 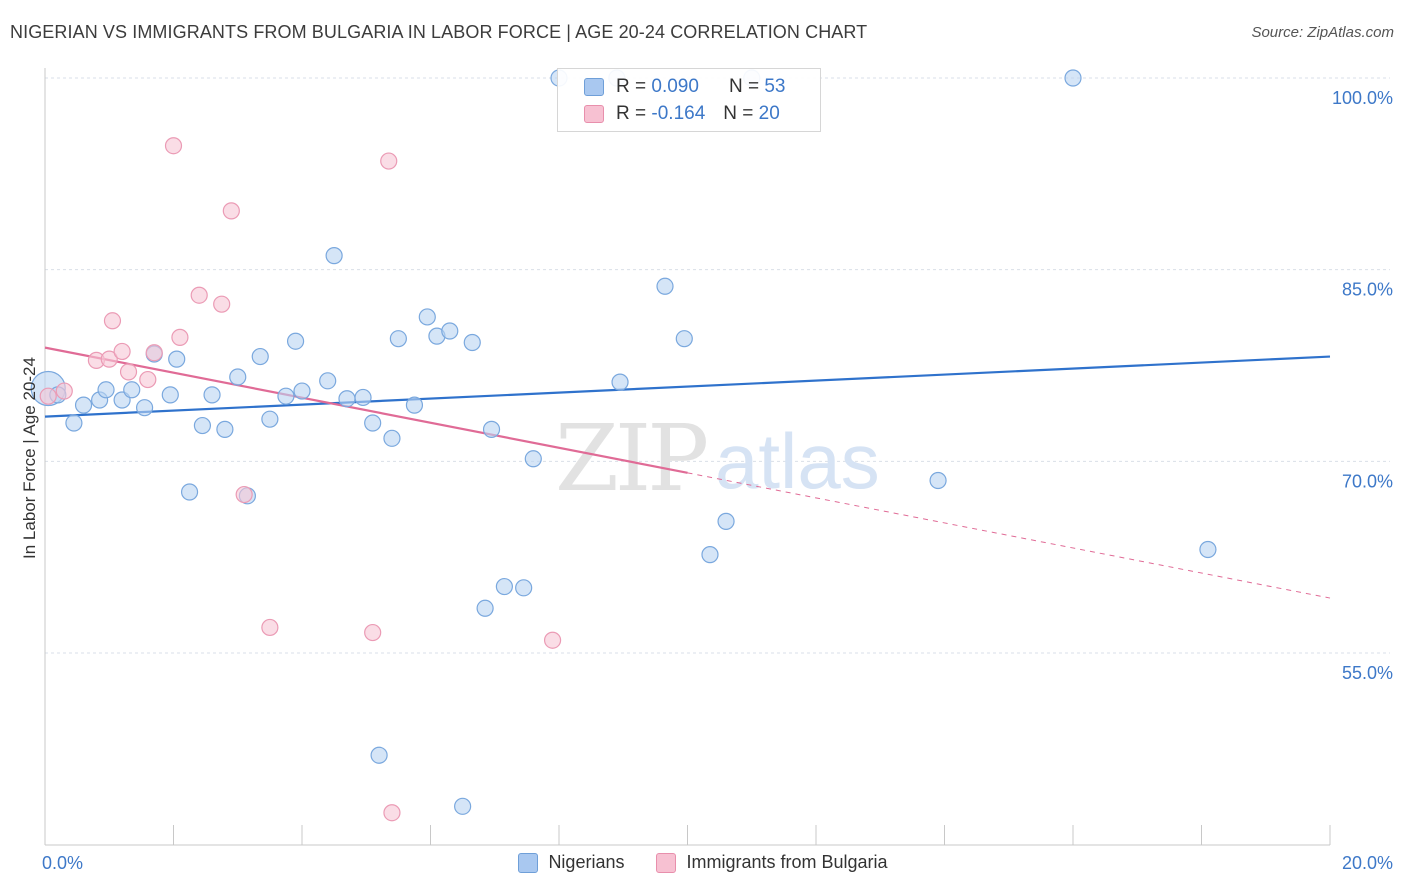 What do you see at coordinates (1367, 290) in the screenshot?
I see `y-tick-label-1: 85.0%` at bounding box center [1367, 290].